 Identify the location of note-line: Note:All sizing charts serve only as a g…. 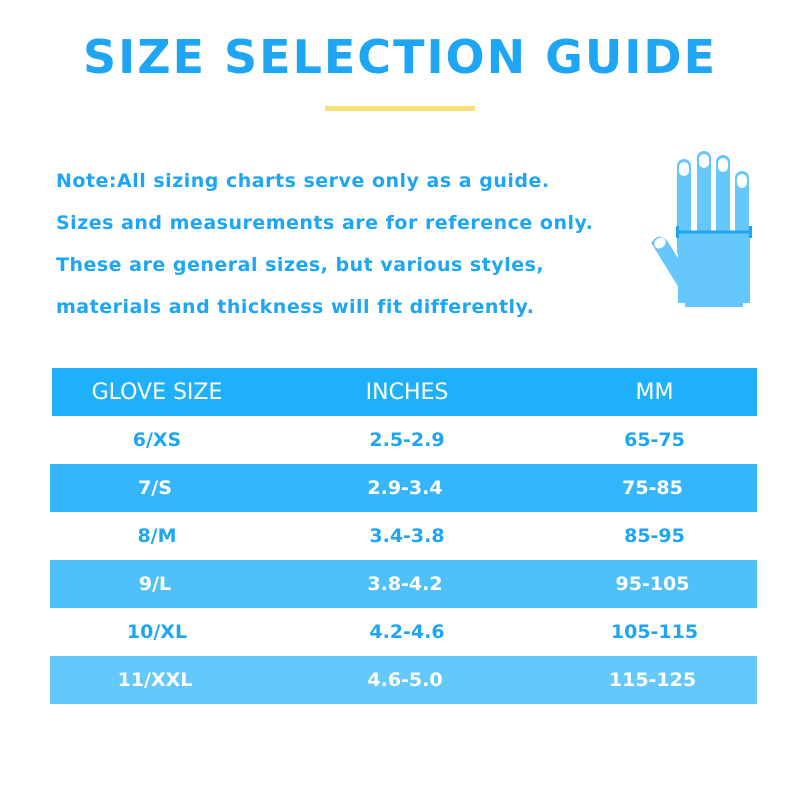
(303, 181).